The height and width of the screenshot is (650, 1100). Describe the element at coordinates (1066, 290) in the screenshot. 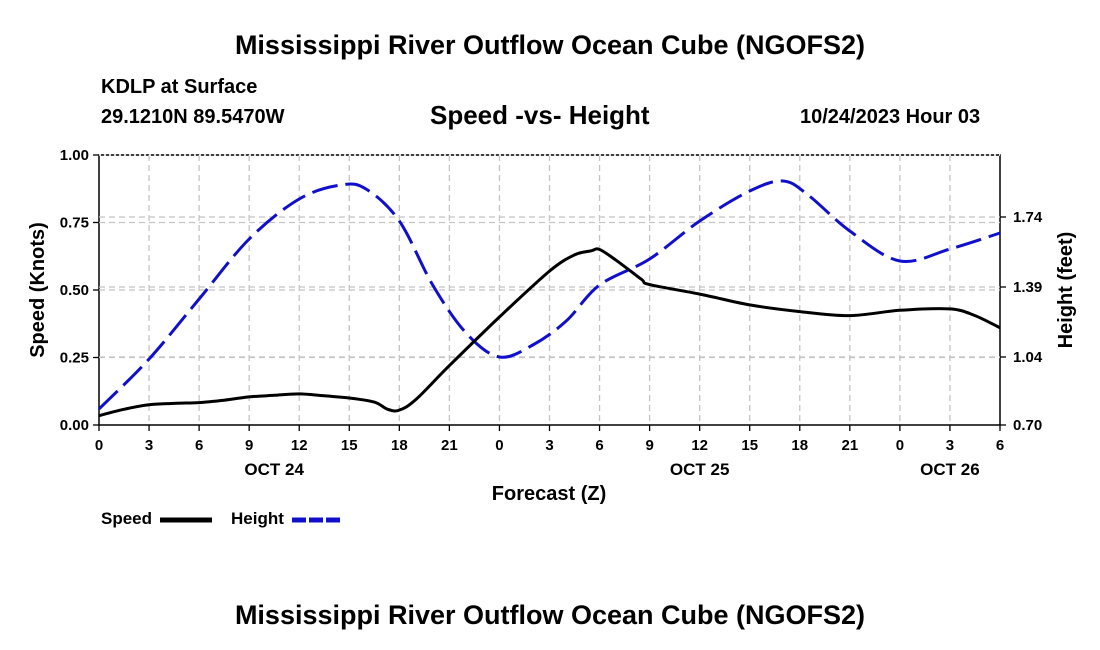

I see `y-axis-label-right: Height (feet)` at that location.